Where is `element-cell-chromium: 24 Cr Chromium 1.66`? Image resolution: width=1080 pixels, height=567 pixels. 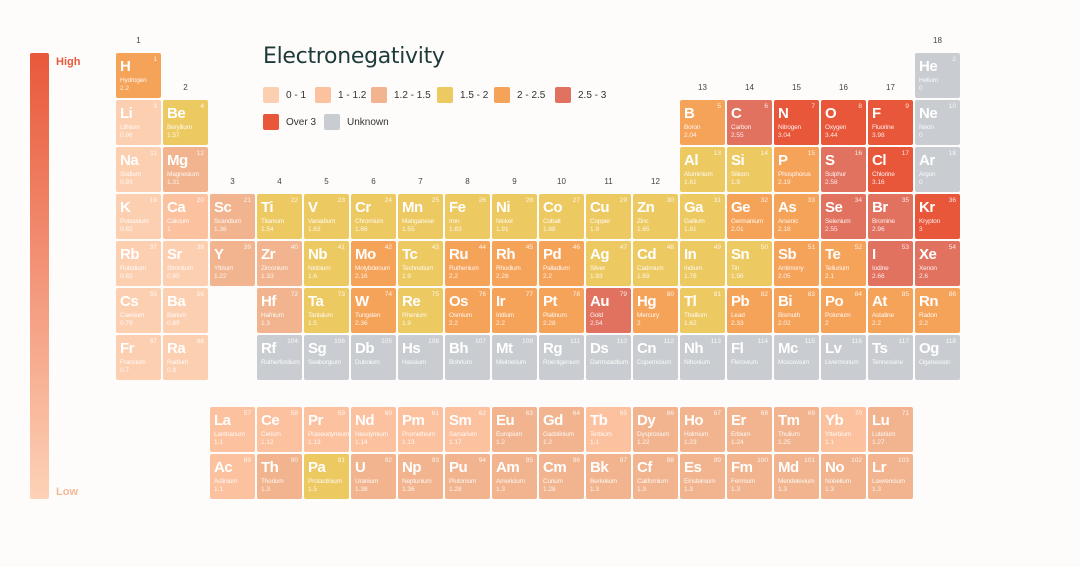 element-cell-chromium: 24 Cr Chromium 1.66 is located at coordinates (373, 216).